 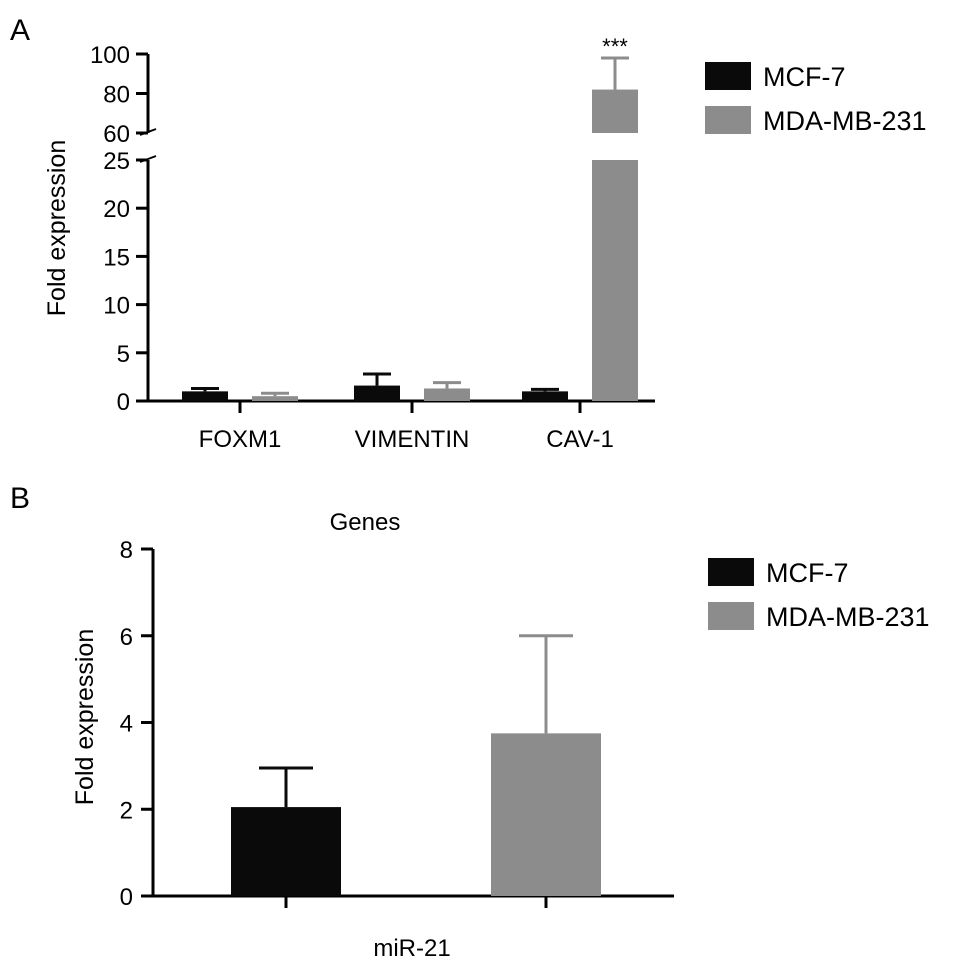 What do you see at coordinates (615, 280) in the screenshot?
I see `bar-mdamb231-cav1-lower` at bounding box center [615, 280].